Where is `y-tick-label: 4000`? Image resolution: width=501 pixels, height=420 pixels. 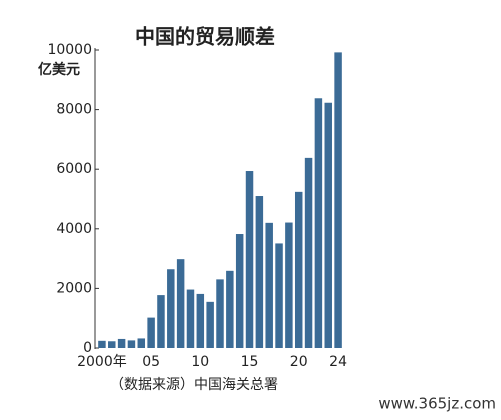 y-tick-label: 4000 is located at coordinates (74, 229).